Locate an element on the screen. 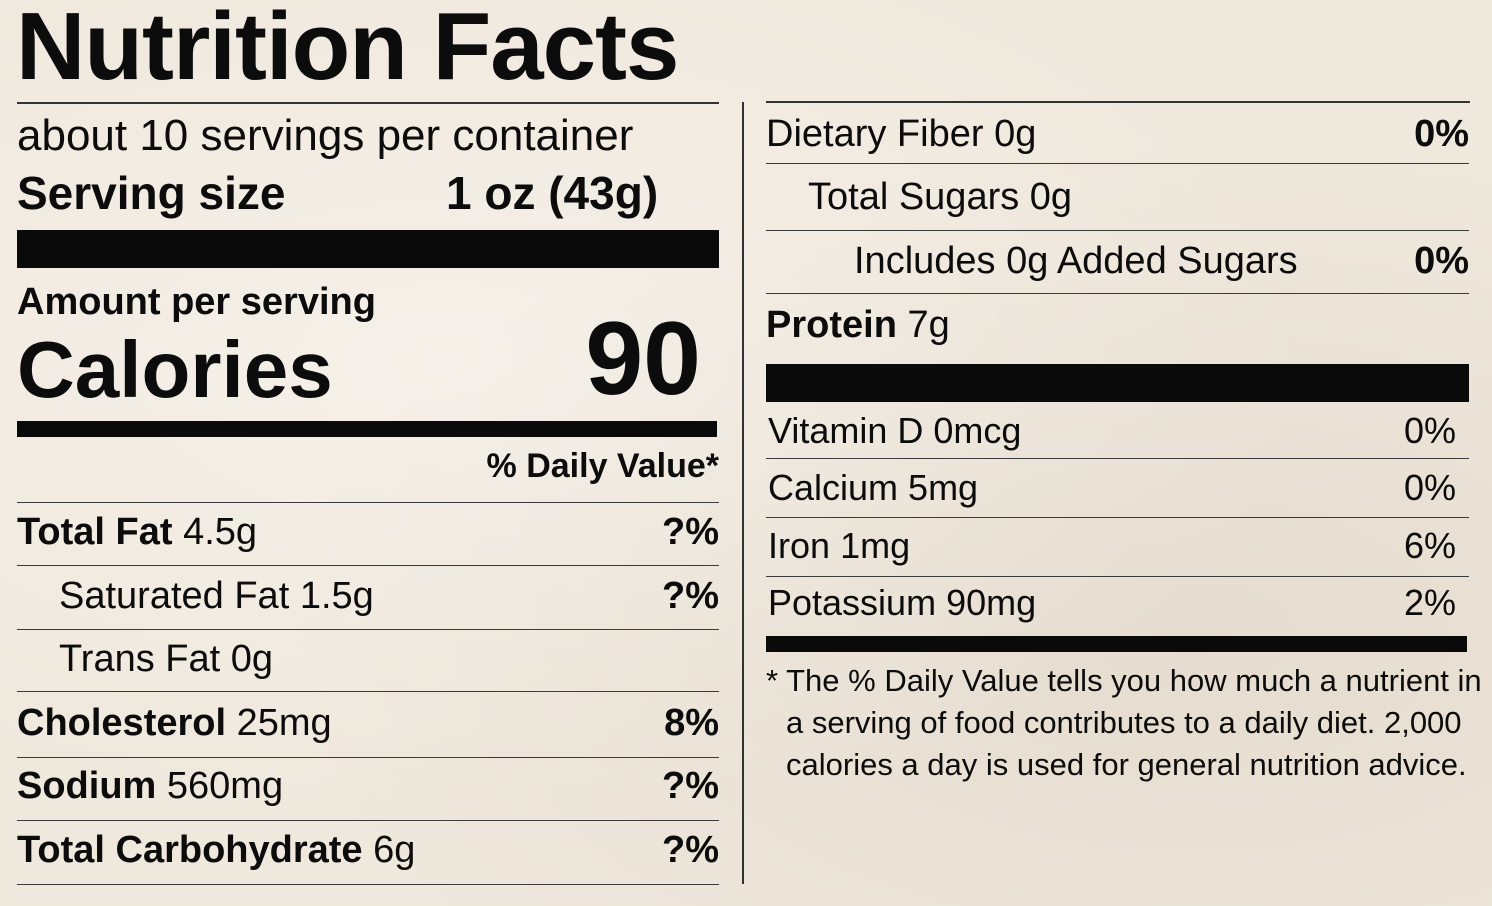 The width and height of the screenshot is (1492, 906). daily-value-header: % Daily Value* is located at coordinates (602, 466).